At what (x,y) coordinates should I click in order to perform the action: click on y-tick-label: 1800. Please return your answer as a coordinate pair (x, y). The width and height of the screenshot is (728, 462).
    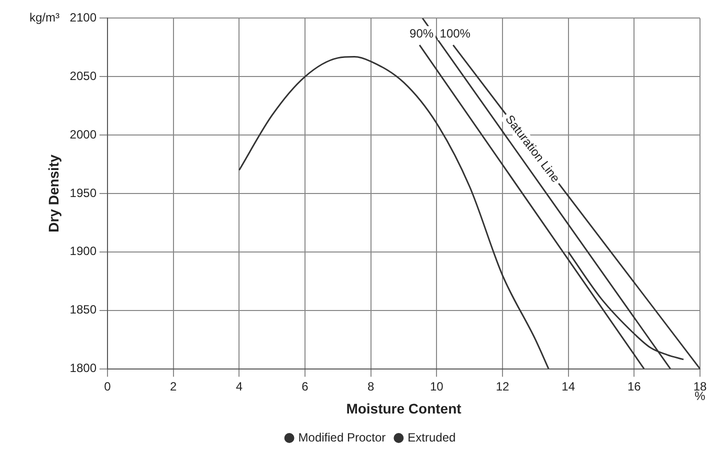
    Looking at the image, I should click on (83, 368).